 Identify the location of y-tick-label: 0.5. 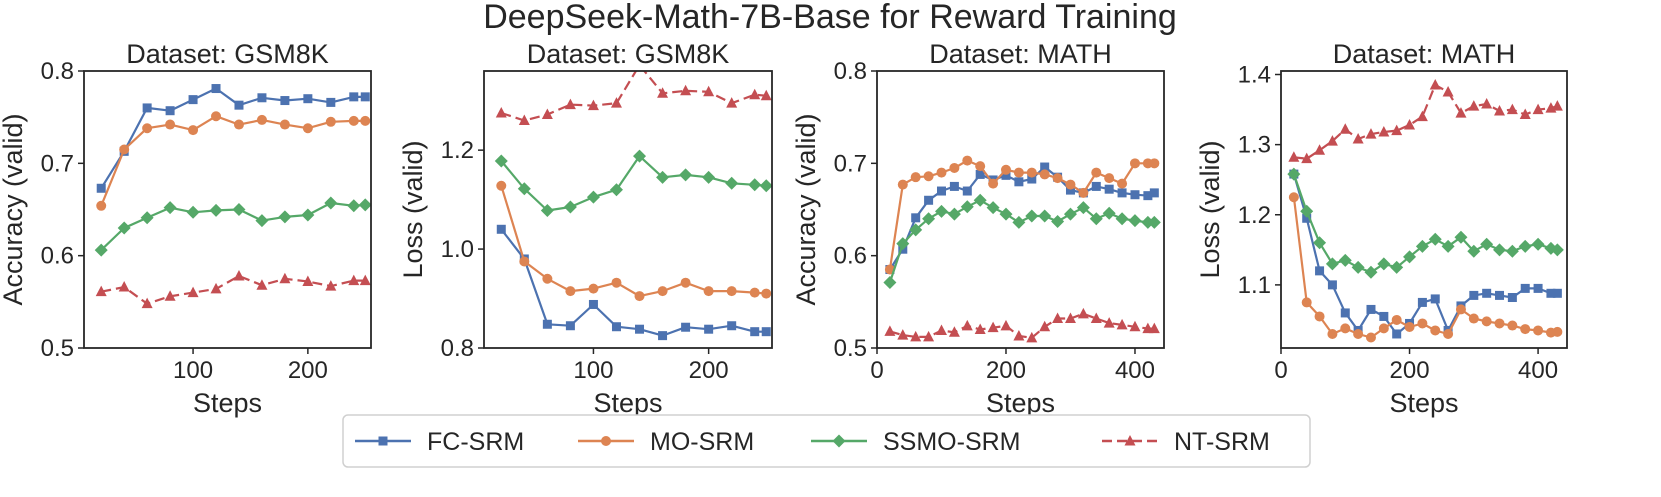
(850, 348).